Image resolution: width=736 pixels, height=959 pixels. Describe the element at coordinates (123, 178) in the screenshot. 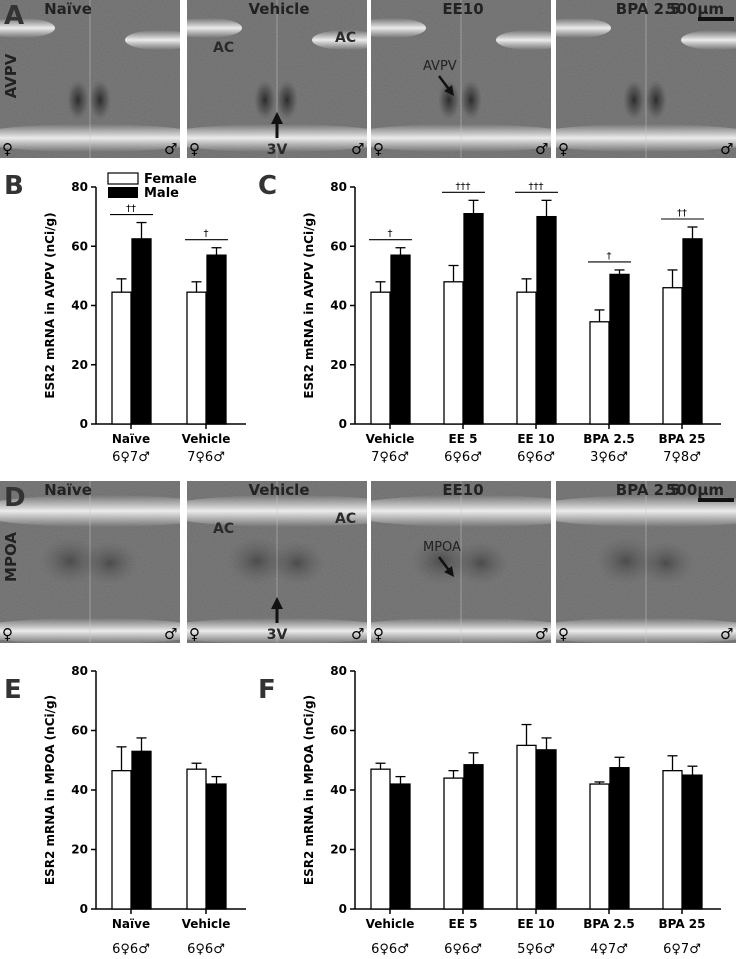

I see `legend-female-swatch` at that location.